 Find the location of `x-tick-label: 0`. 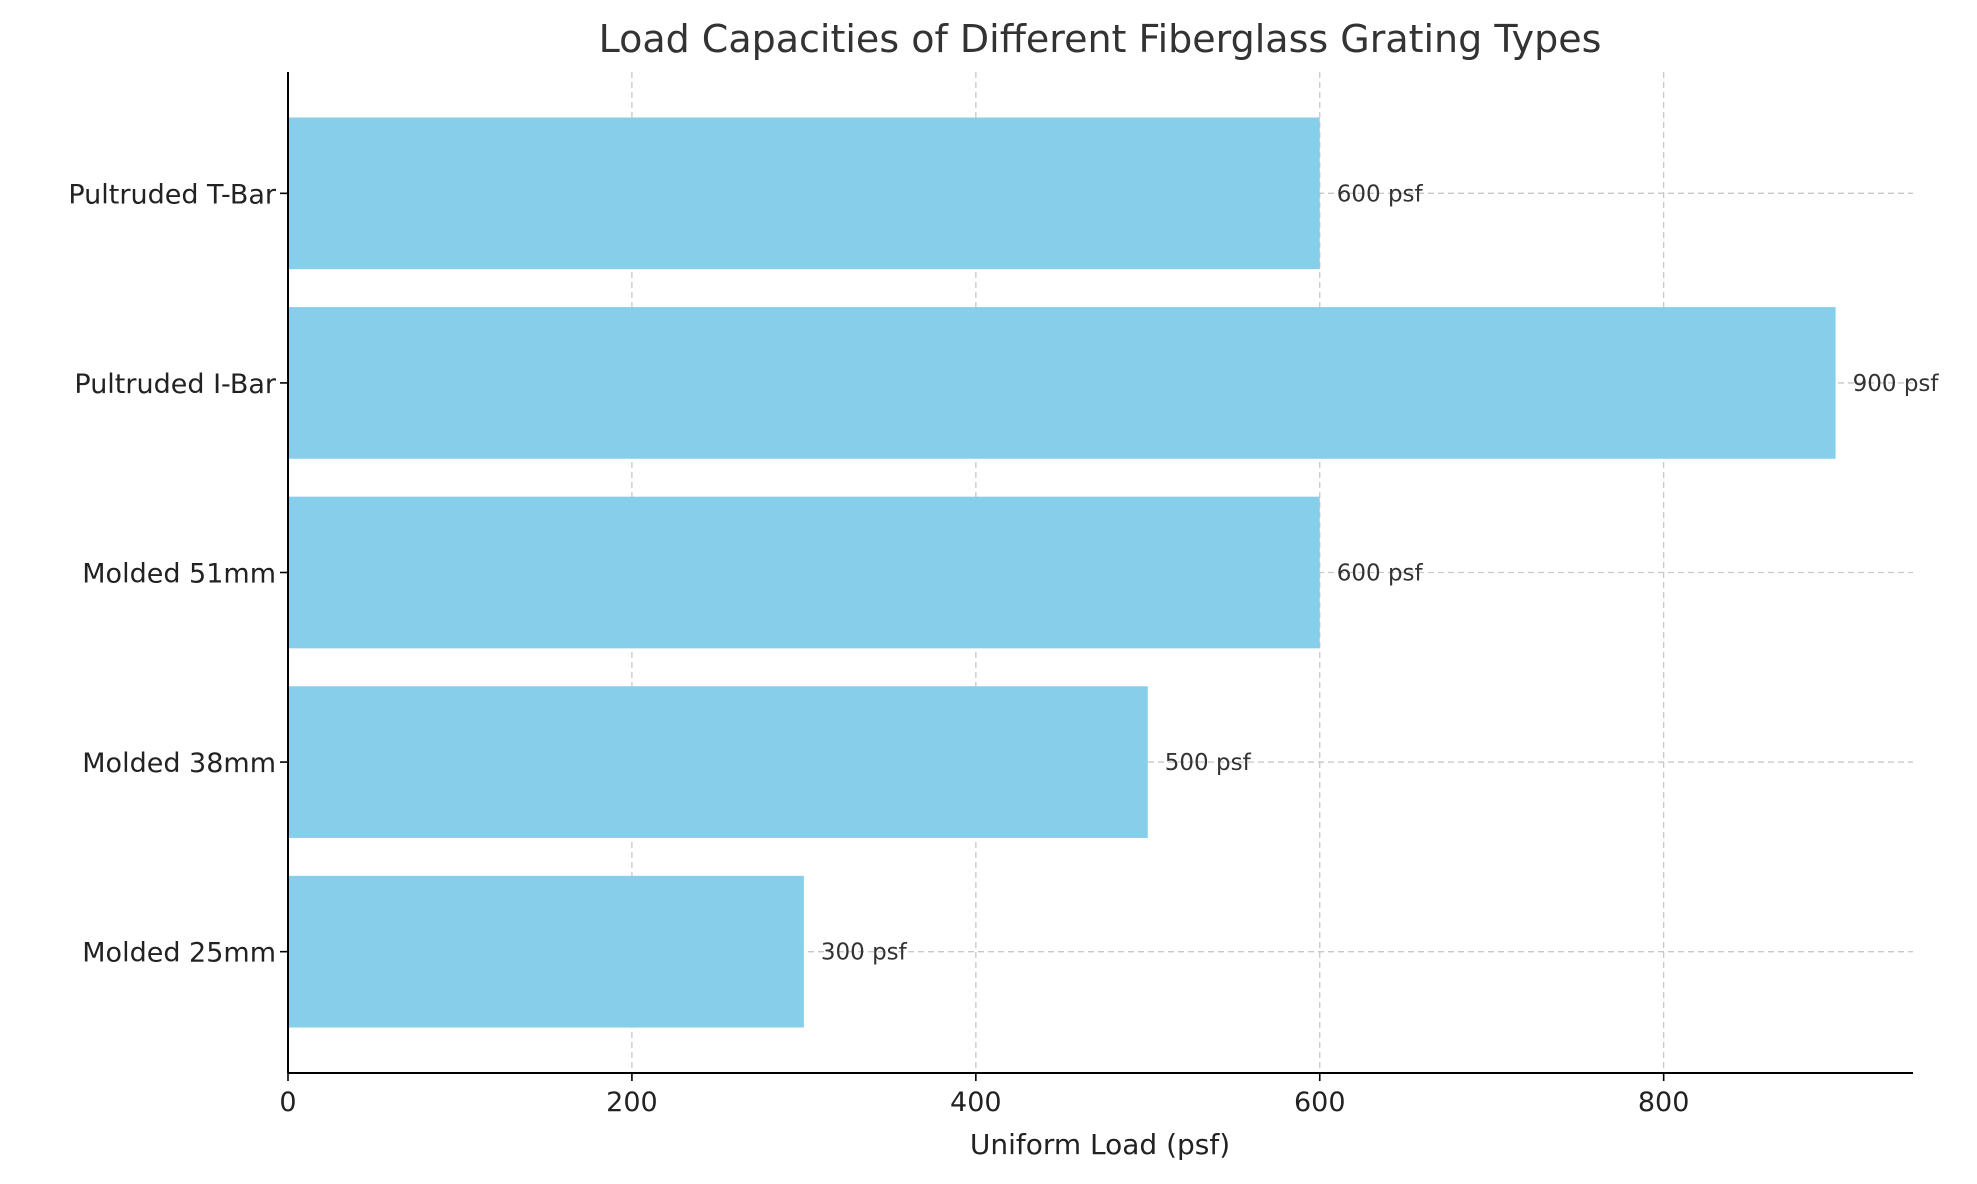

x-tick-label: 0 is located at coordinates (287, 1102).